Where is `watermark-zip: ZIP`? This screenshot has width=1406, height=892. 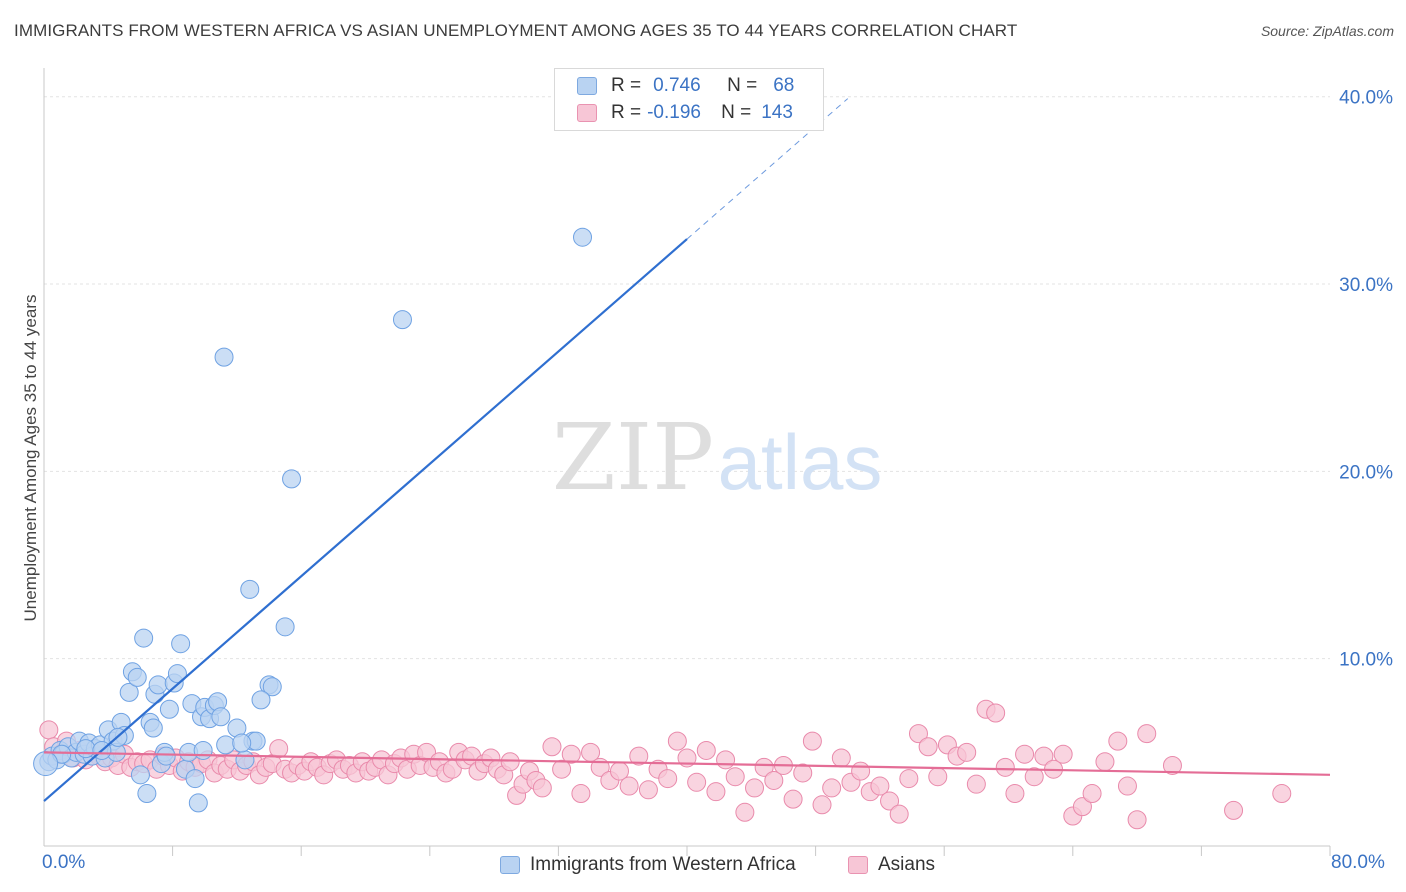 watermark-zip: ZIP is located at coordinates (633, 457).